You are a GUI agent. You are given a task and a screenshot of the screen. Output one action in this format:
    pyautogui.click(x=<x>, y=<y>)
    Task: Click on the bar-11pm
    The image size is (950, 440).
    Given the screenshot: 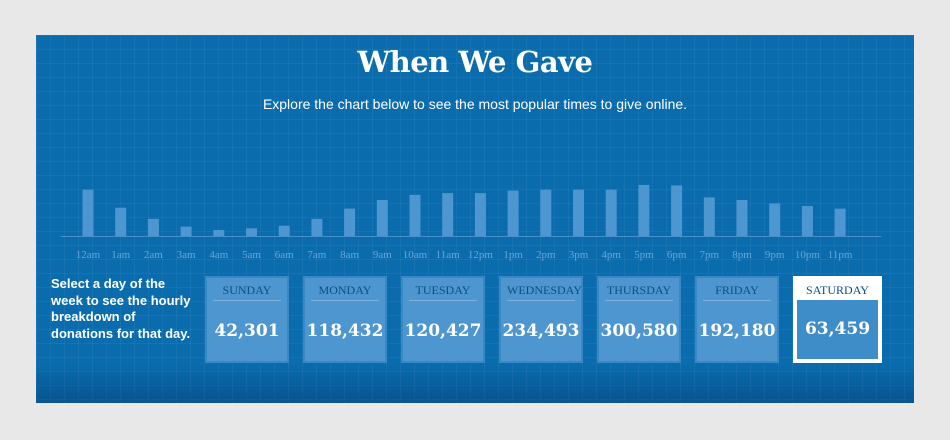 What is the action you would take?
    pyautogui.click(x=840, y=222)
    